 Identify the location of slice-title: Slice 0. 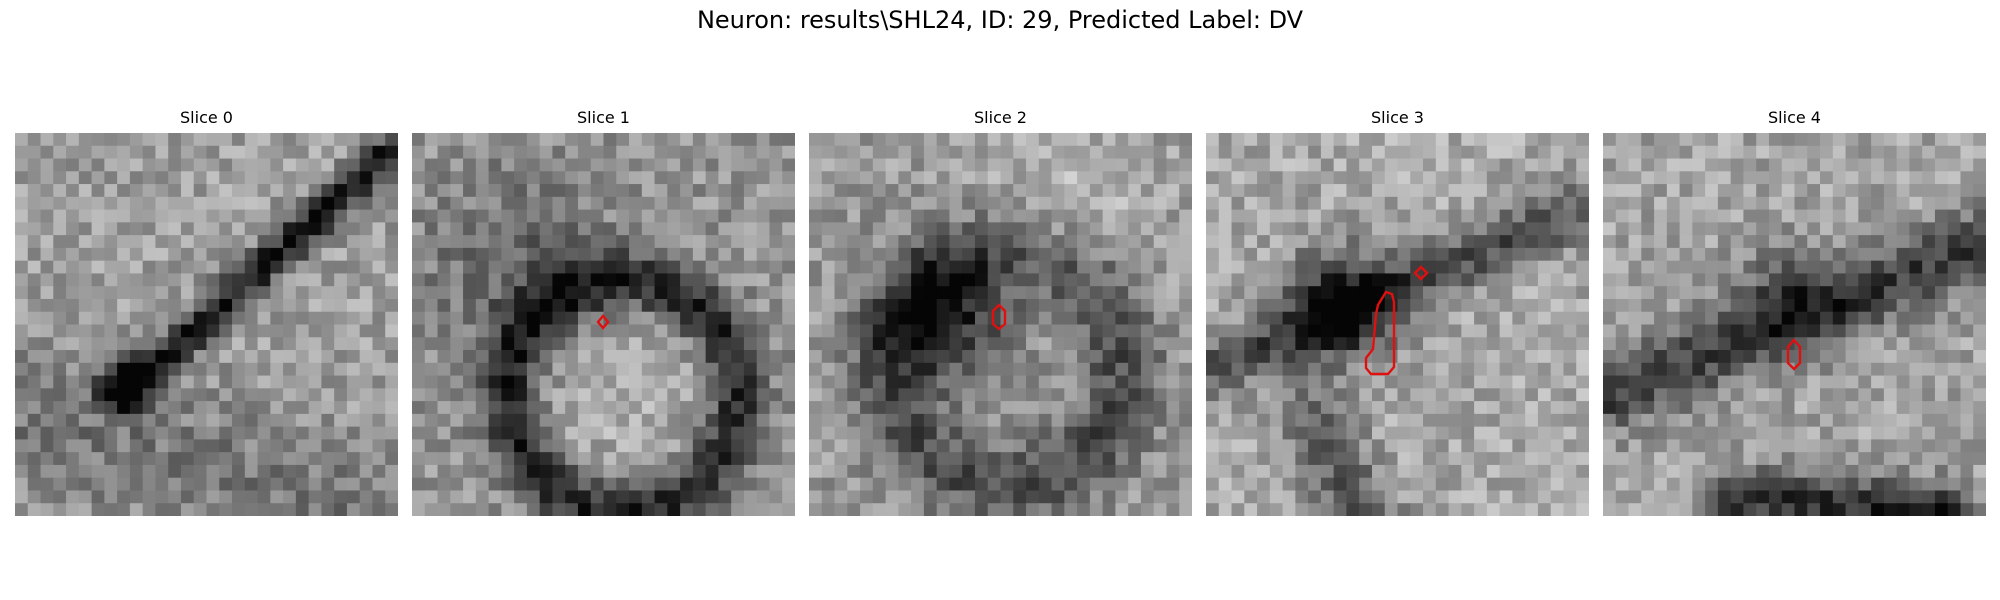
(206, 117).